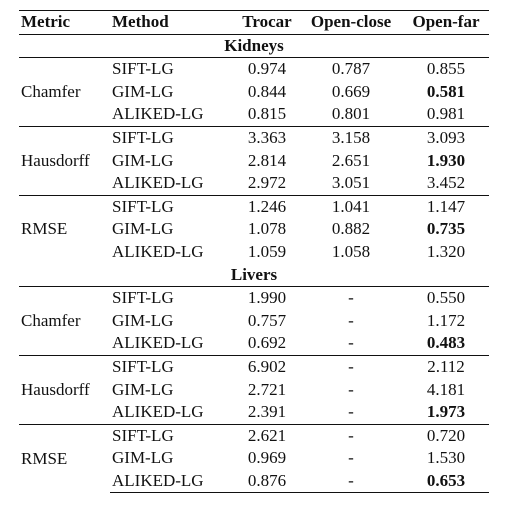  What do you see at coordinates (64, 160) in the screenshot?
I see `metric-cell: Hausdorff` at bounding box center [64, 160].